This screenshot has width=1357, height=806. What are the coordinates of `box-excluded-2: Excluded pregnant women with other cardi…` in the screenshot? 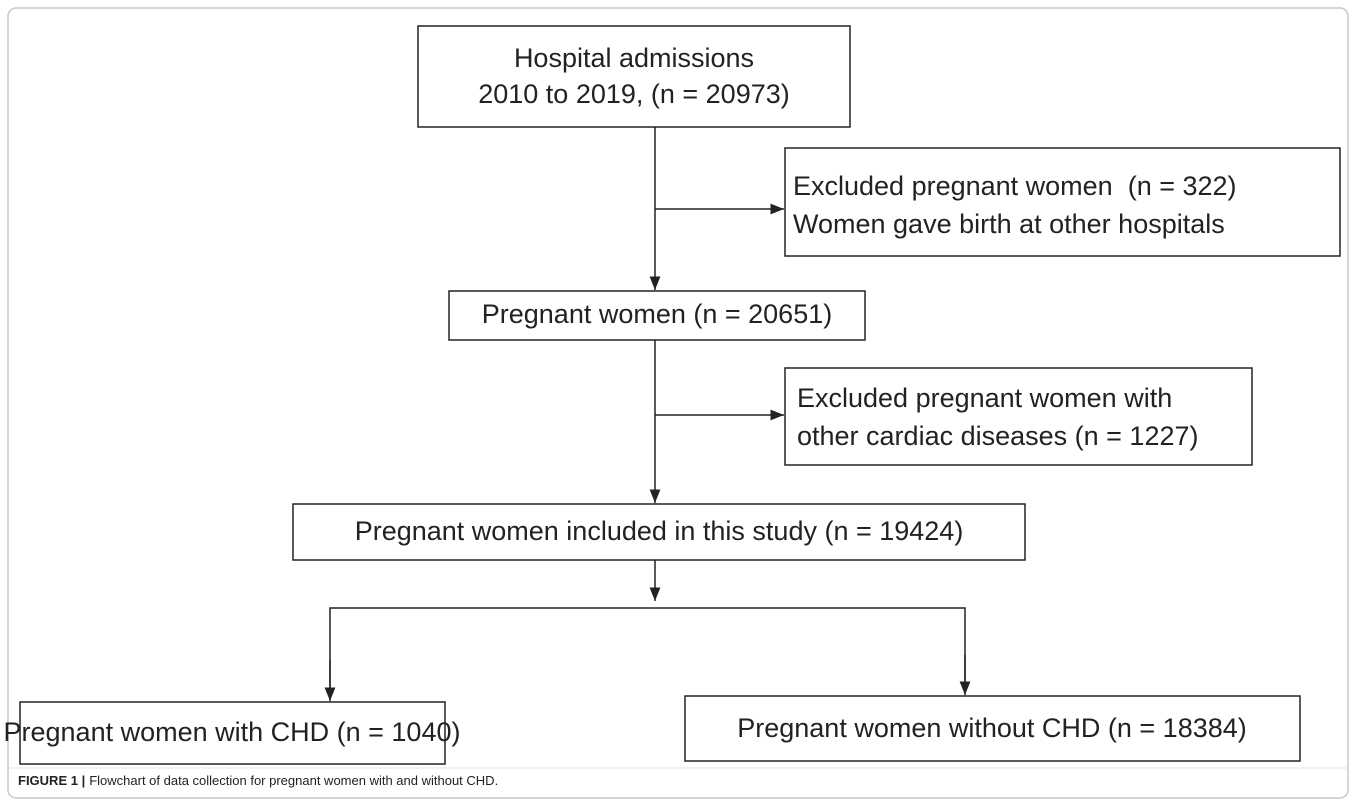 It's located at (1018, 416).